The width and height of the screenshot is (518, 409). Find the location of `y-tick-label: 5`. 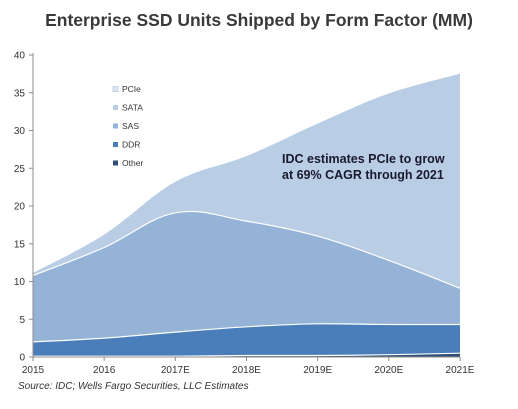

y-tick-label: 5 is located at coordinates (22, 320).